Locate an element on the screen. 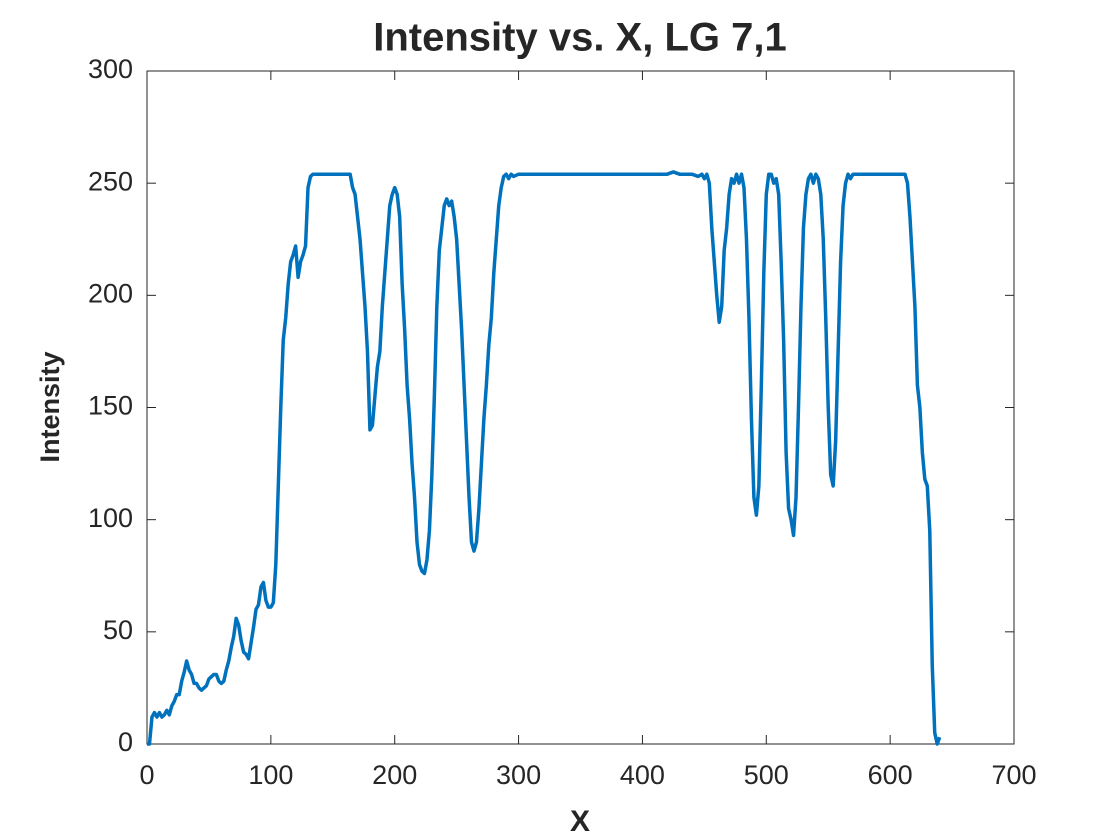 The image size is (1120, 840). y-tick-label: 200 is located at coordinates (110, 293).